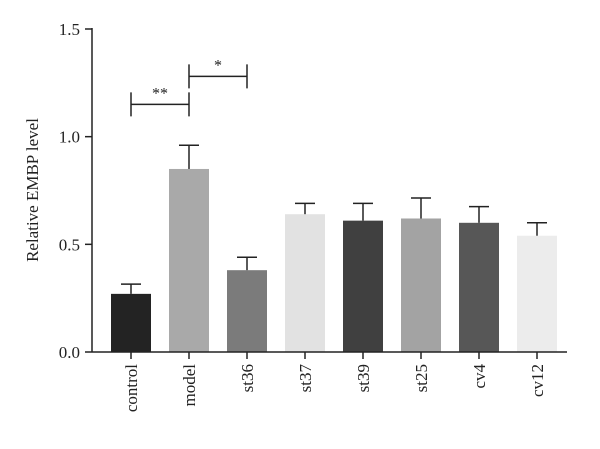 The width and height of the screenshot is (600, 449). Describe the element at coordinates (131, 388) in the screenshot. I see `x-tick-label-control: control` at that location.